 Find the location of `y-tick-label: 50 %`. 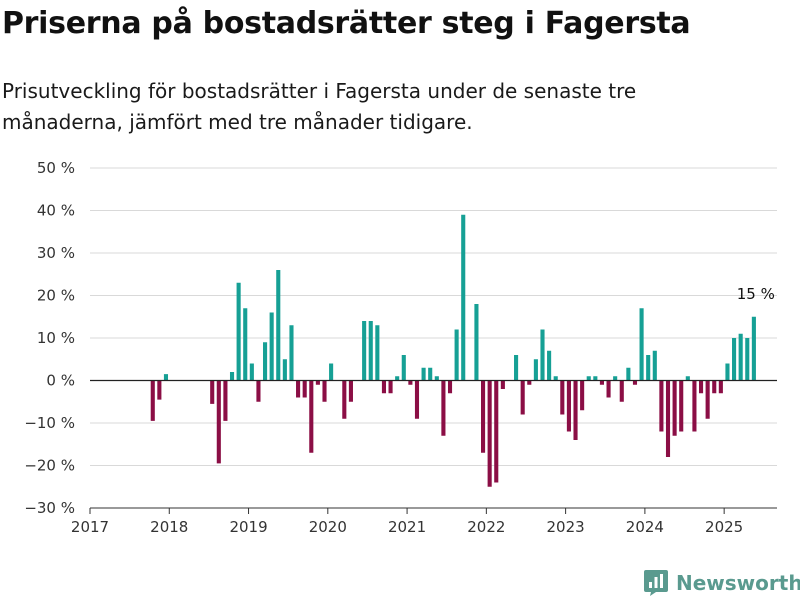

y-tick-label: 50 % is located at coordinates (56, 168).